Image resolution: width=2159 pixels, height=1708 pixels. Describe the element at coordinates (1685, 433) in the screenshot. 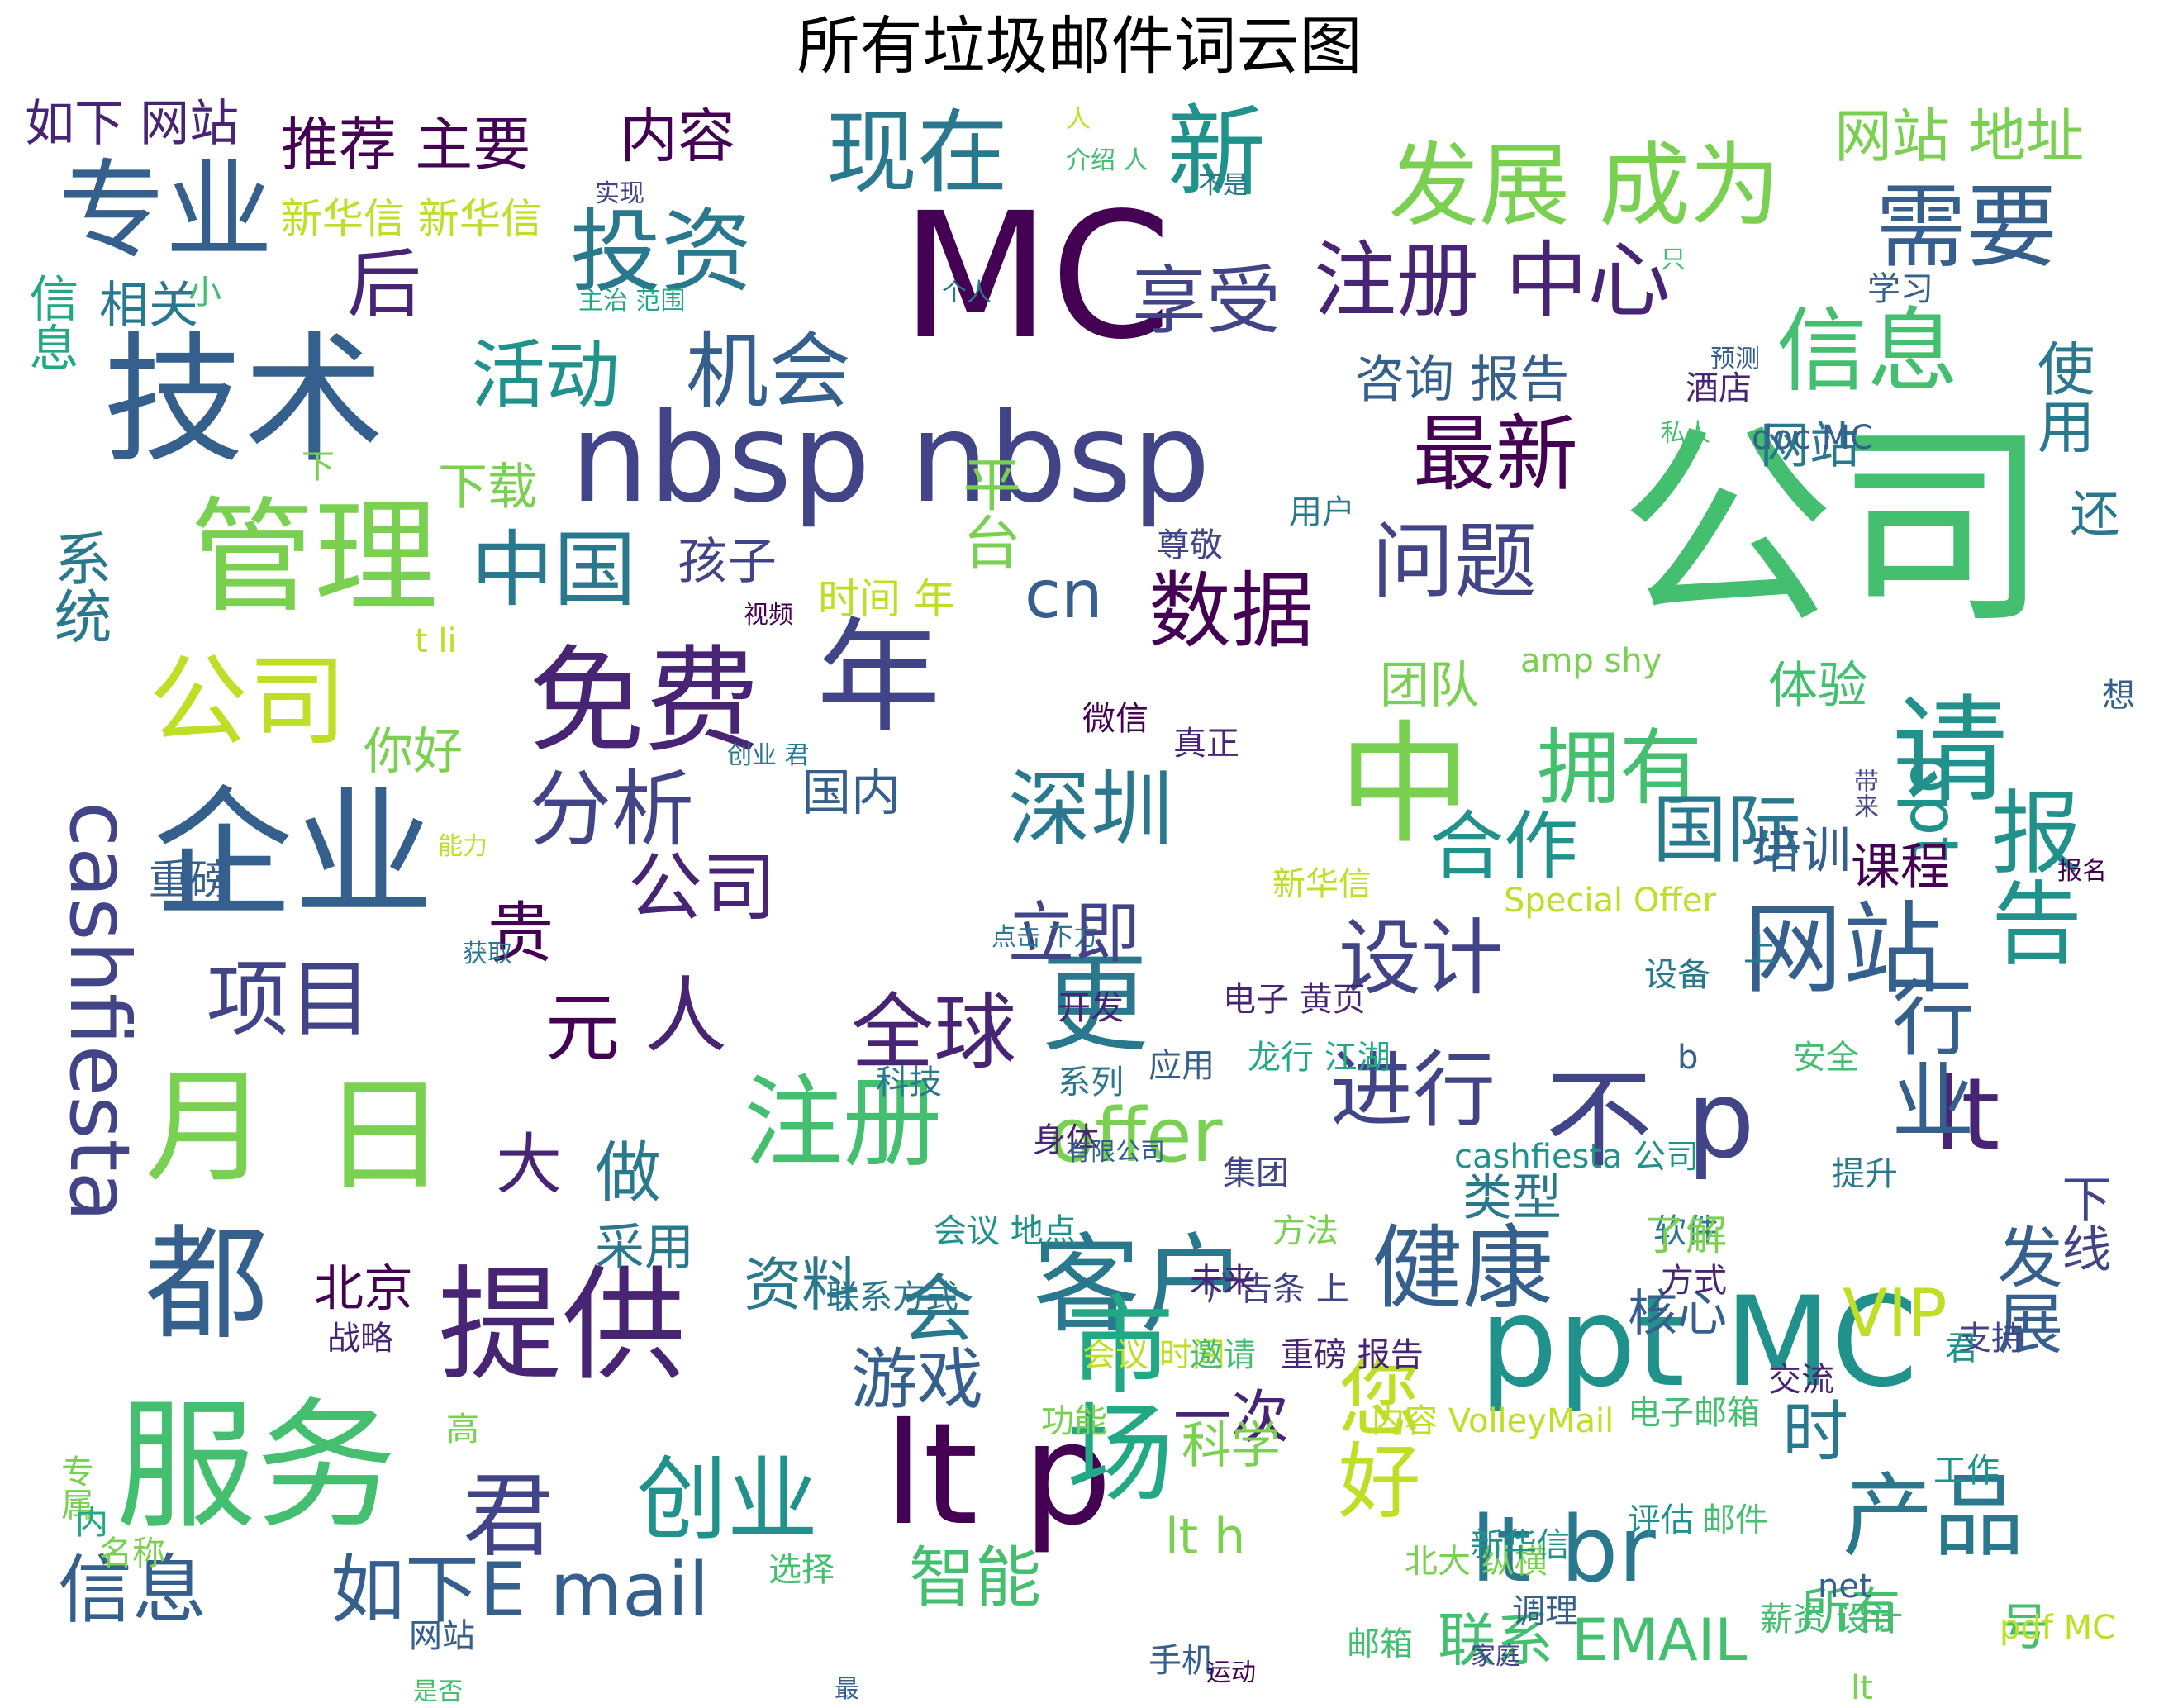

I see `word-149: 私人` at that location.